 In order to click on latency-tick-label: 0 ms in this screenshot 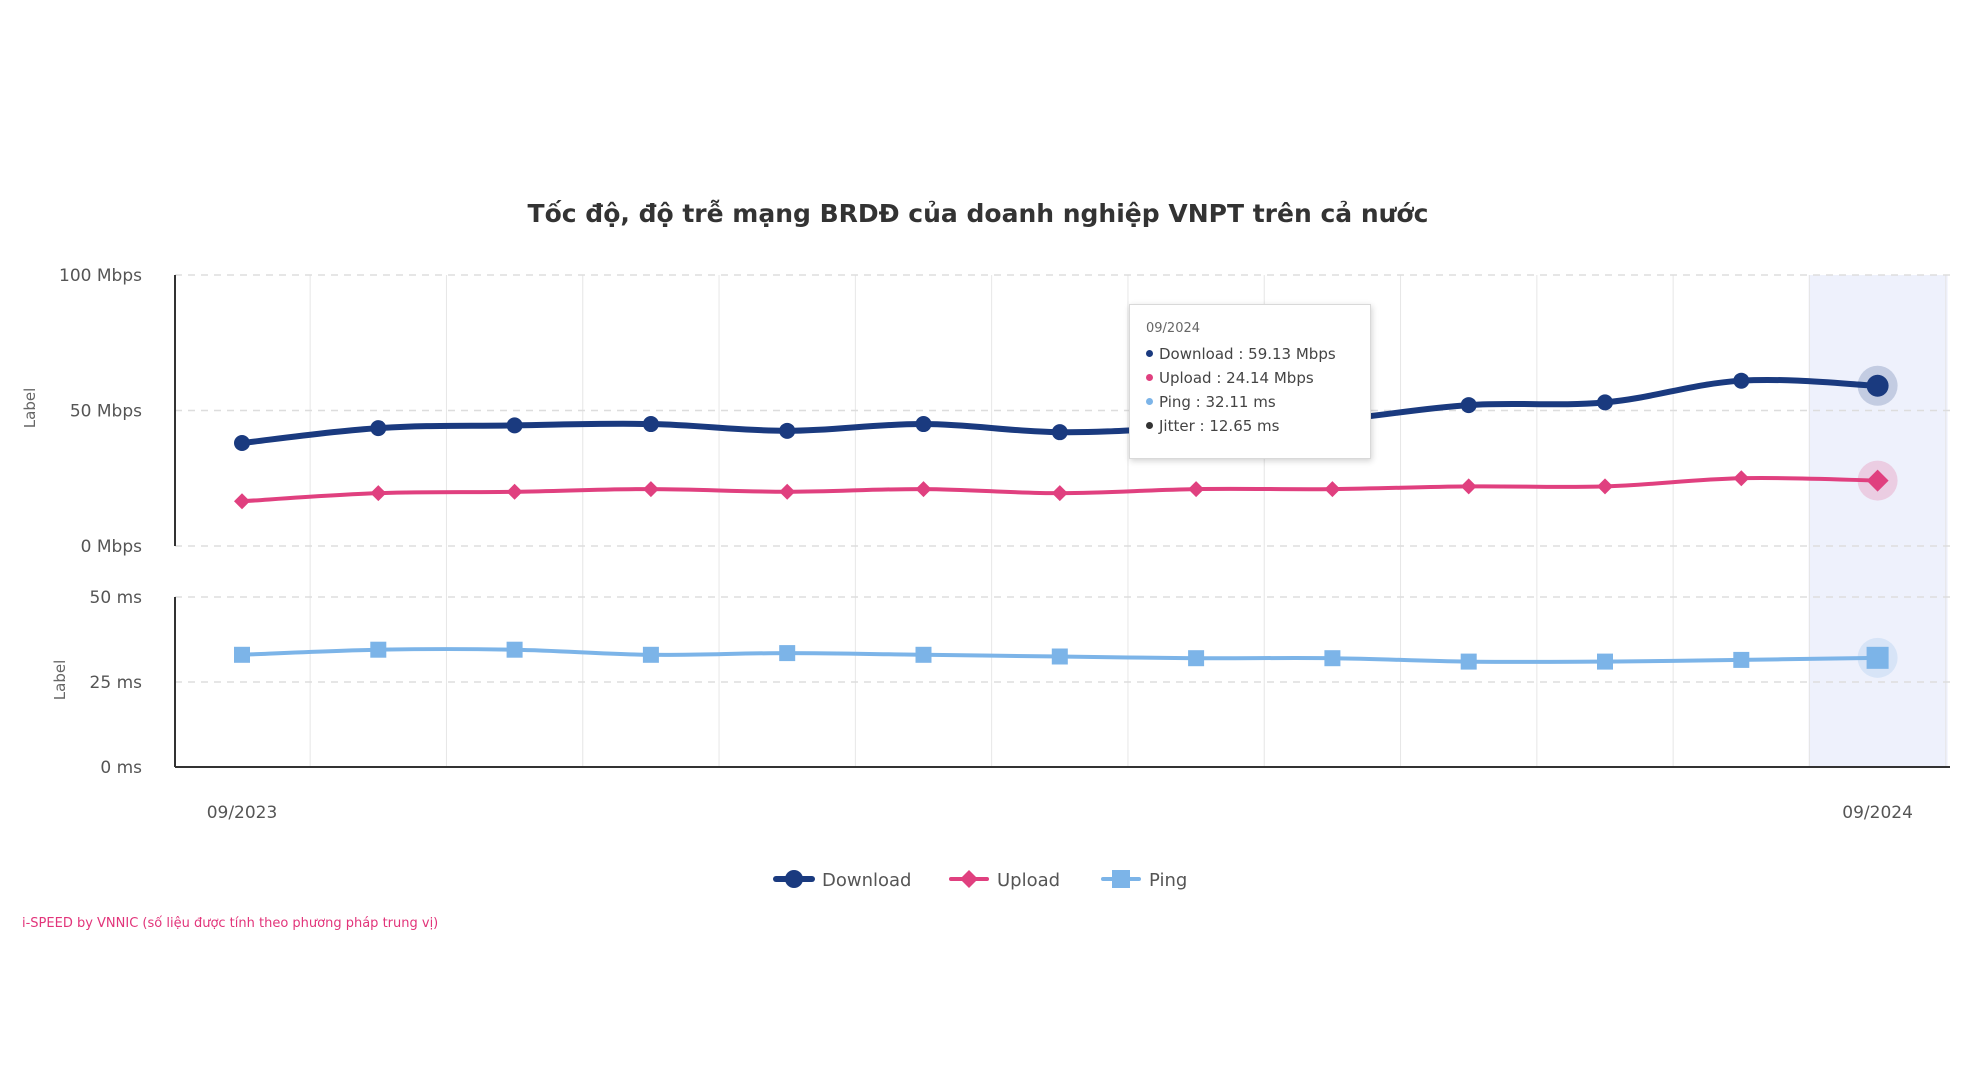, I will do `click(121, 768)`.